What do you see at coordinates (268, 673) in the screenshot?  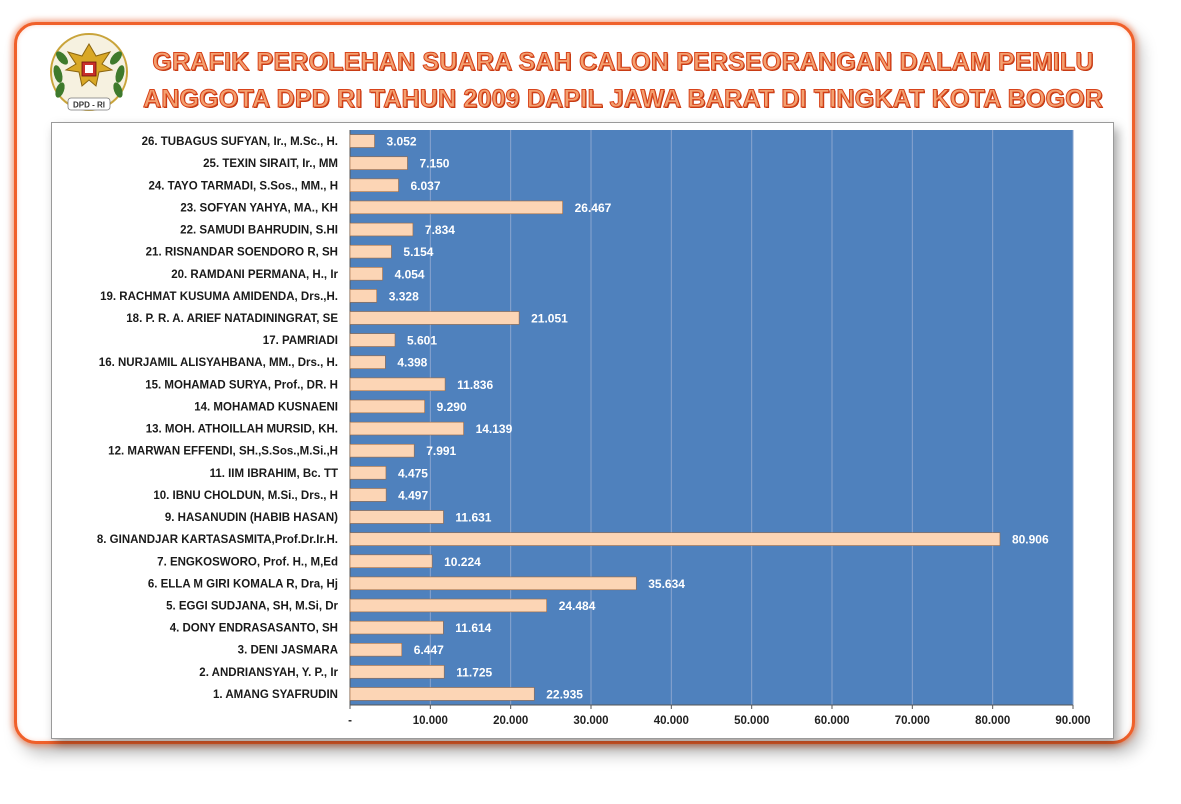 I see `category-label: 2. ANDRIANSYAH, Y. P., Ir` at bounding box center [268, 673].